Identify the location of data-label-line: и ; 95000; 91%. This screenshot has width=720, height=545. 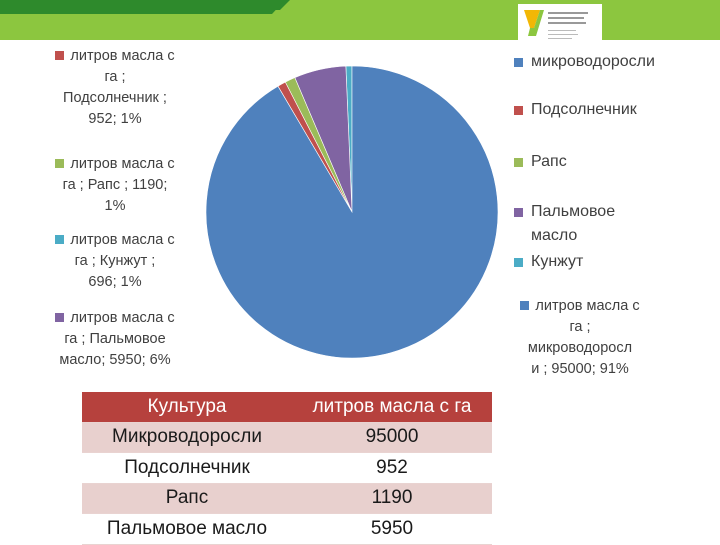
(580, 369).